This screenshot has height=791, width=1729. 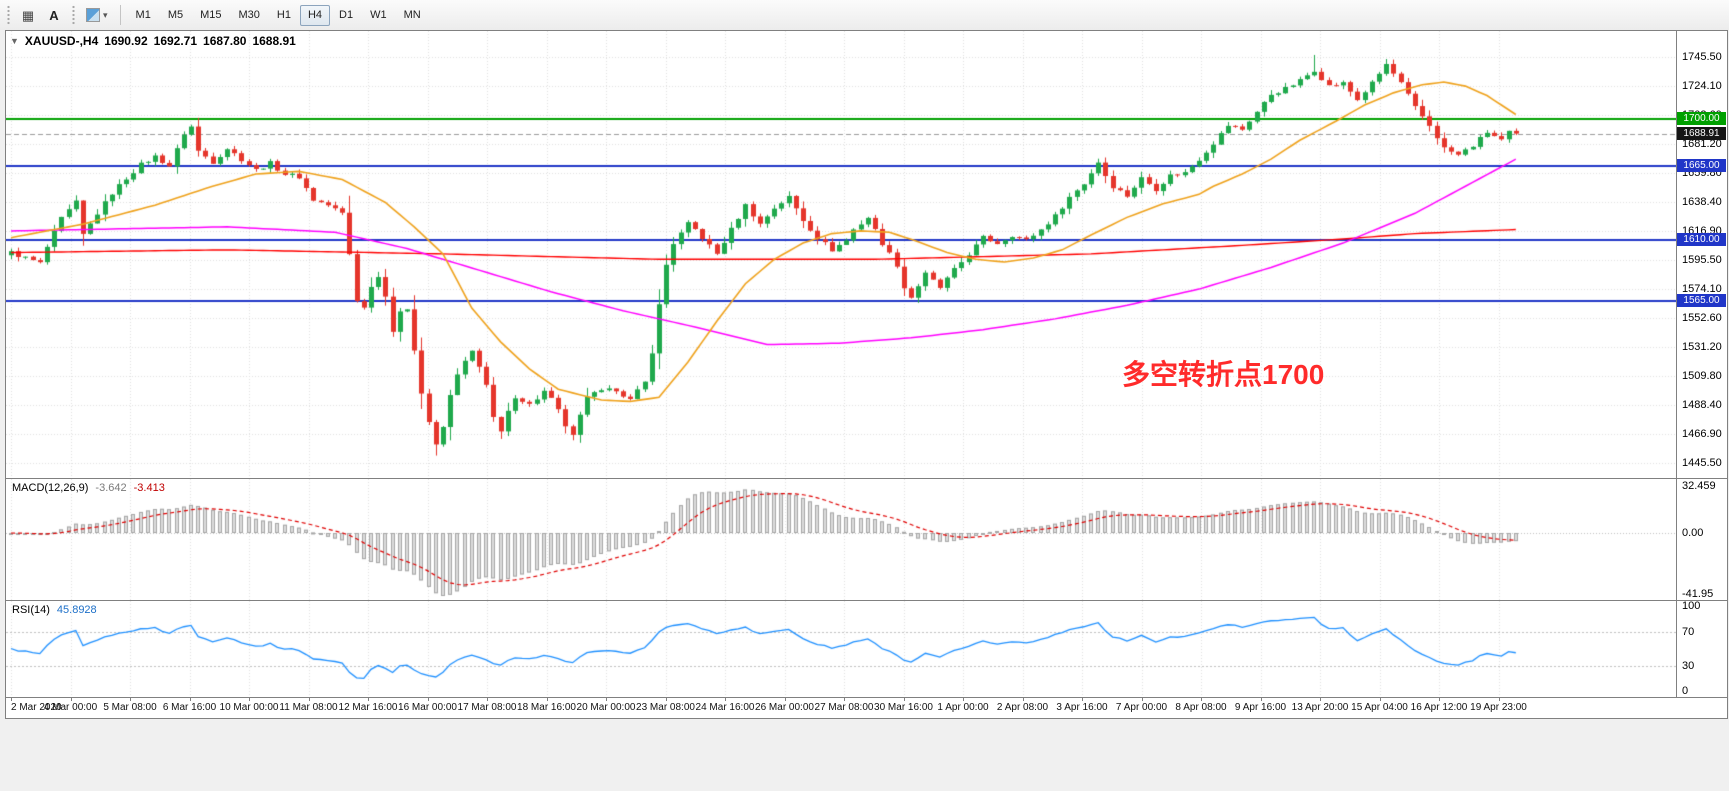 I want to click on timeframe-button-m15: M15, so click(x=210, y=15).